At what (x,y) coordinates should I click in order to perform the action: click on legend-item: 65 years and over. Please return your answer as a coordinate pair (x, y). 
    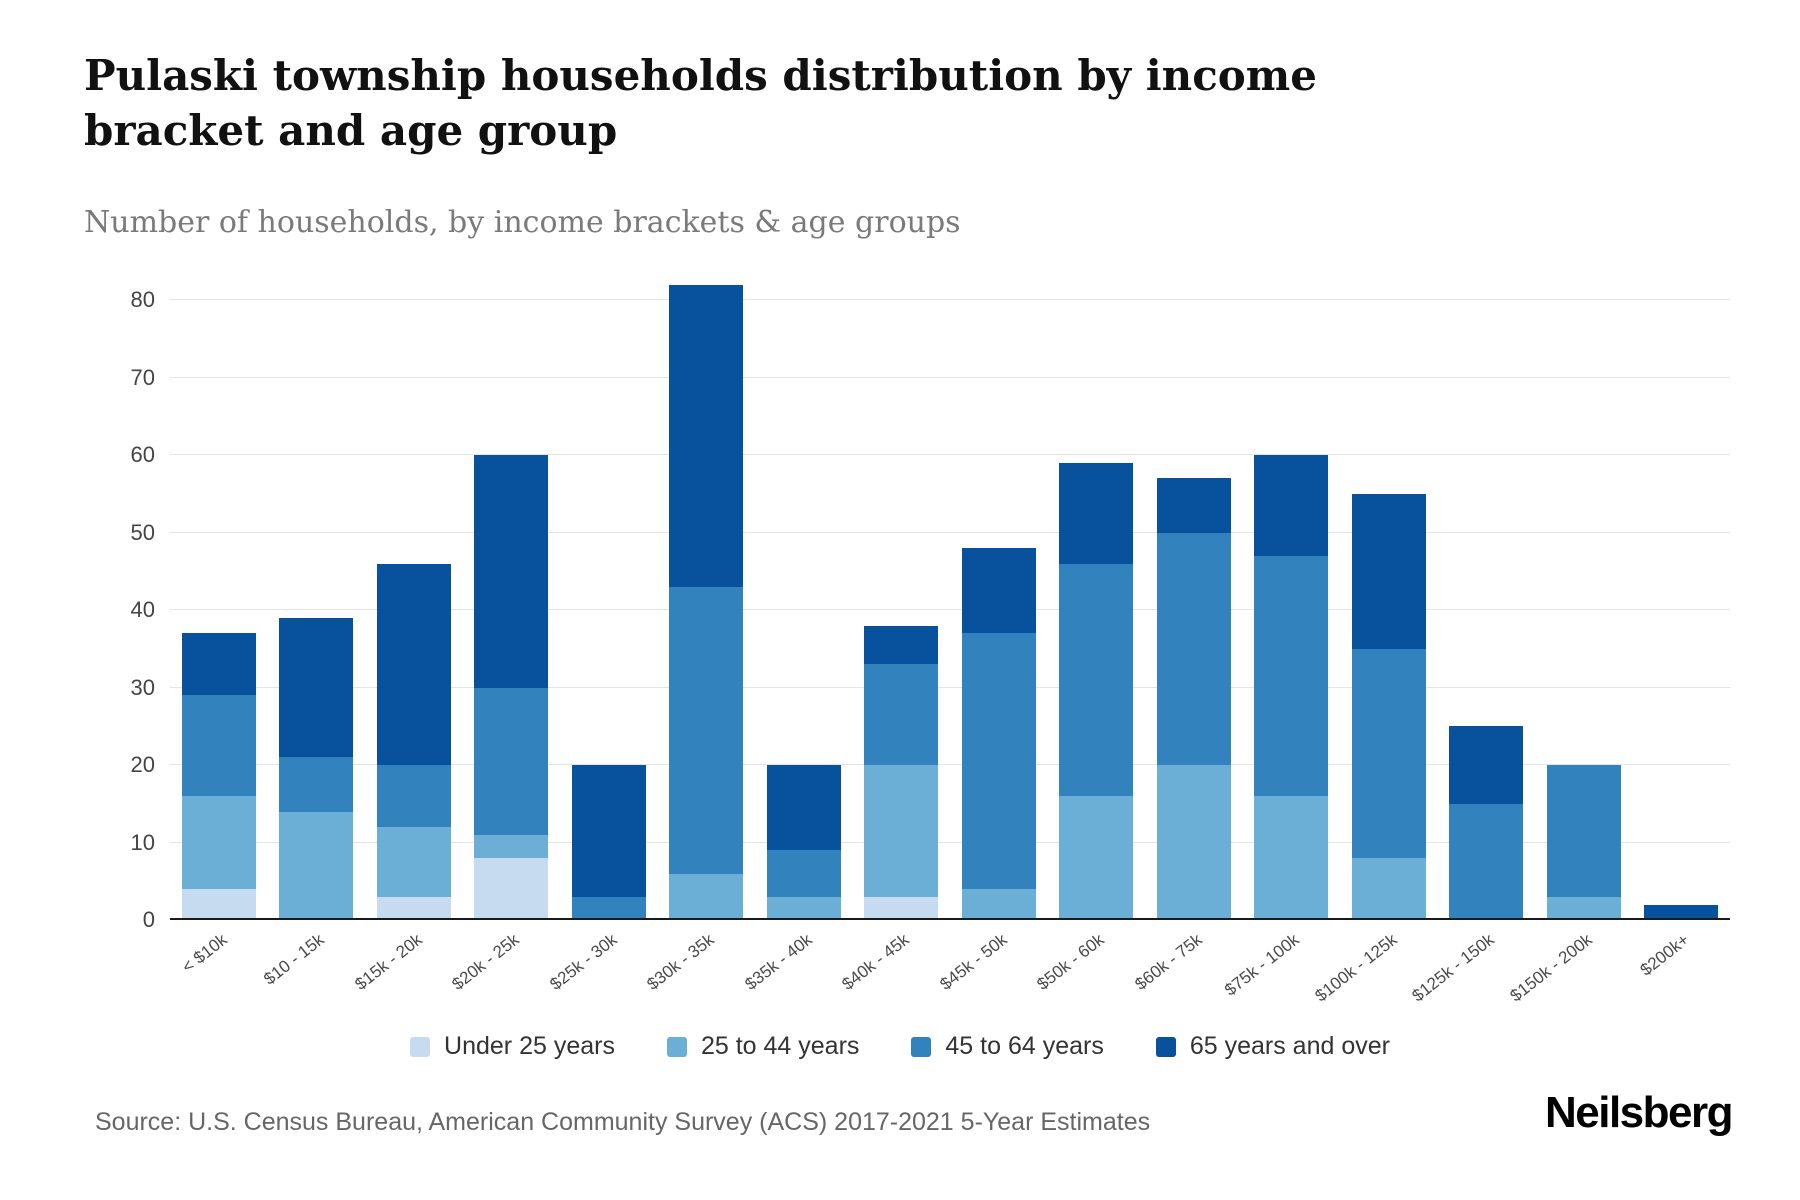
    Looking at the image, I should click on (1272, 1046).